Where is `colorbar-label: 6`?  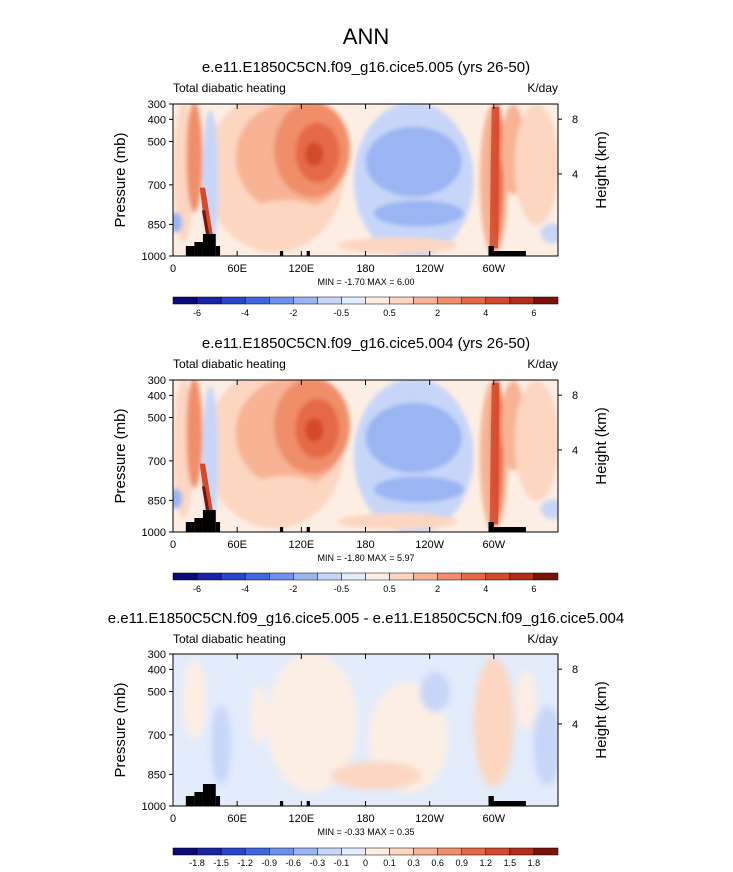
colorbar-label: 6 is located at coordinates (533, 589).